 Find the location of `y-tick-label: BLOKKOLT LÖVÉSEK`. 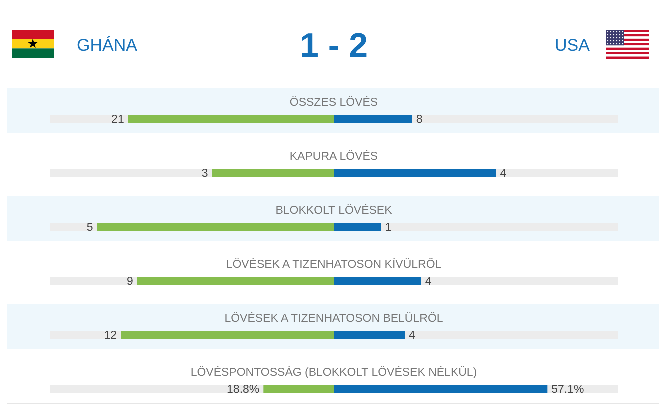

y-tick-label: BLOKKOLT LÖVÉSEK is located at coordinates (334, 210).